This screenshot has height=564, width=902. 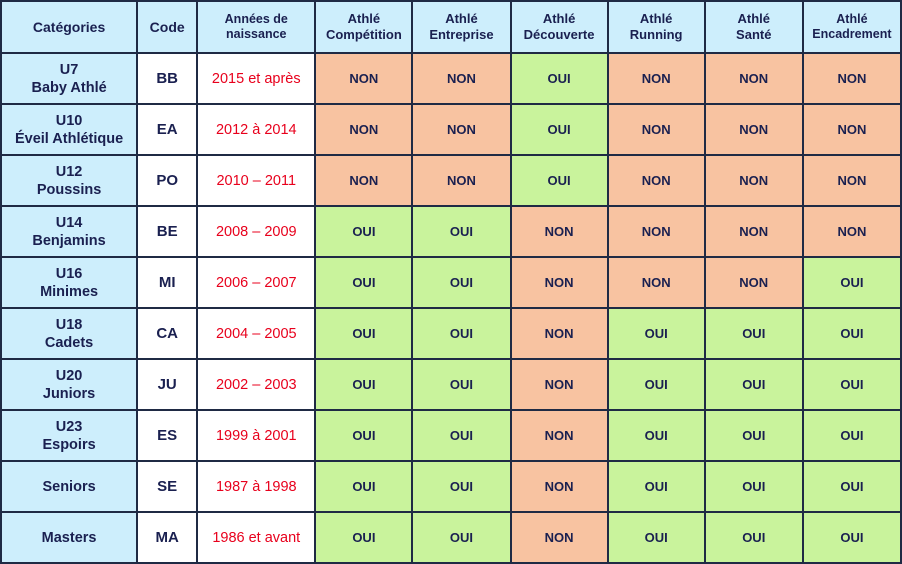 What do you see at coordinates (256, 78) in the screenshot?
I see `birth-years-cell: 2015 et après` at bounding box center [256, 78].